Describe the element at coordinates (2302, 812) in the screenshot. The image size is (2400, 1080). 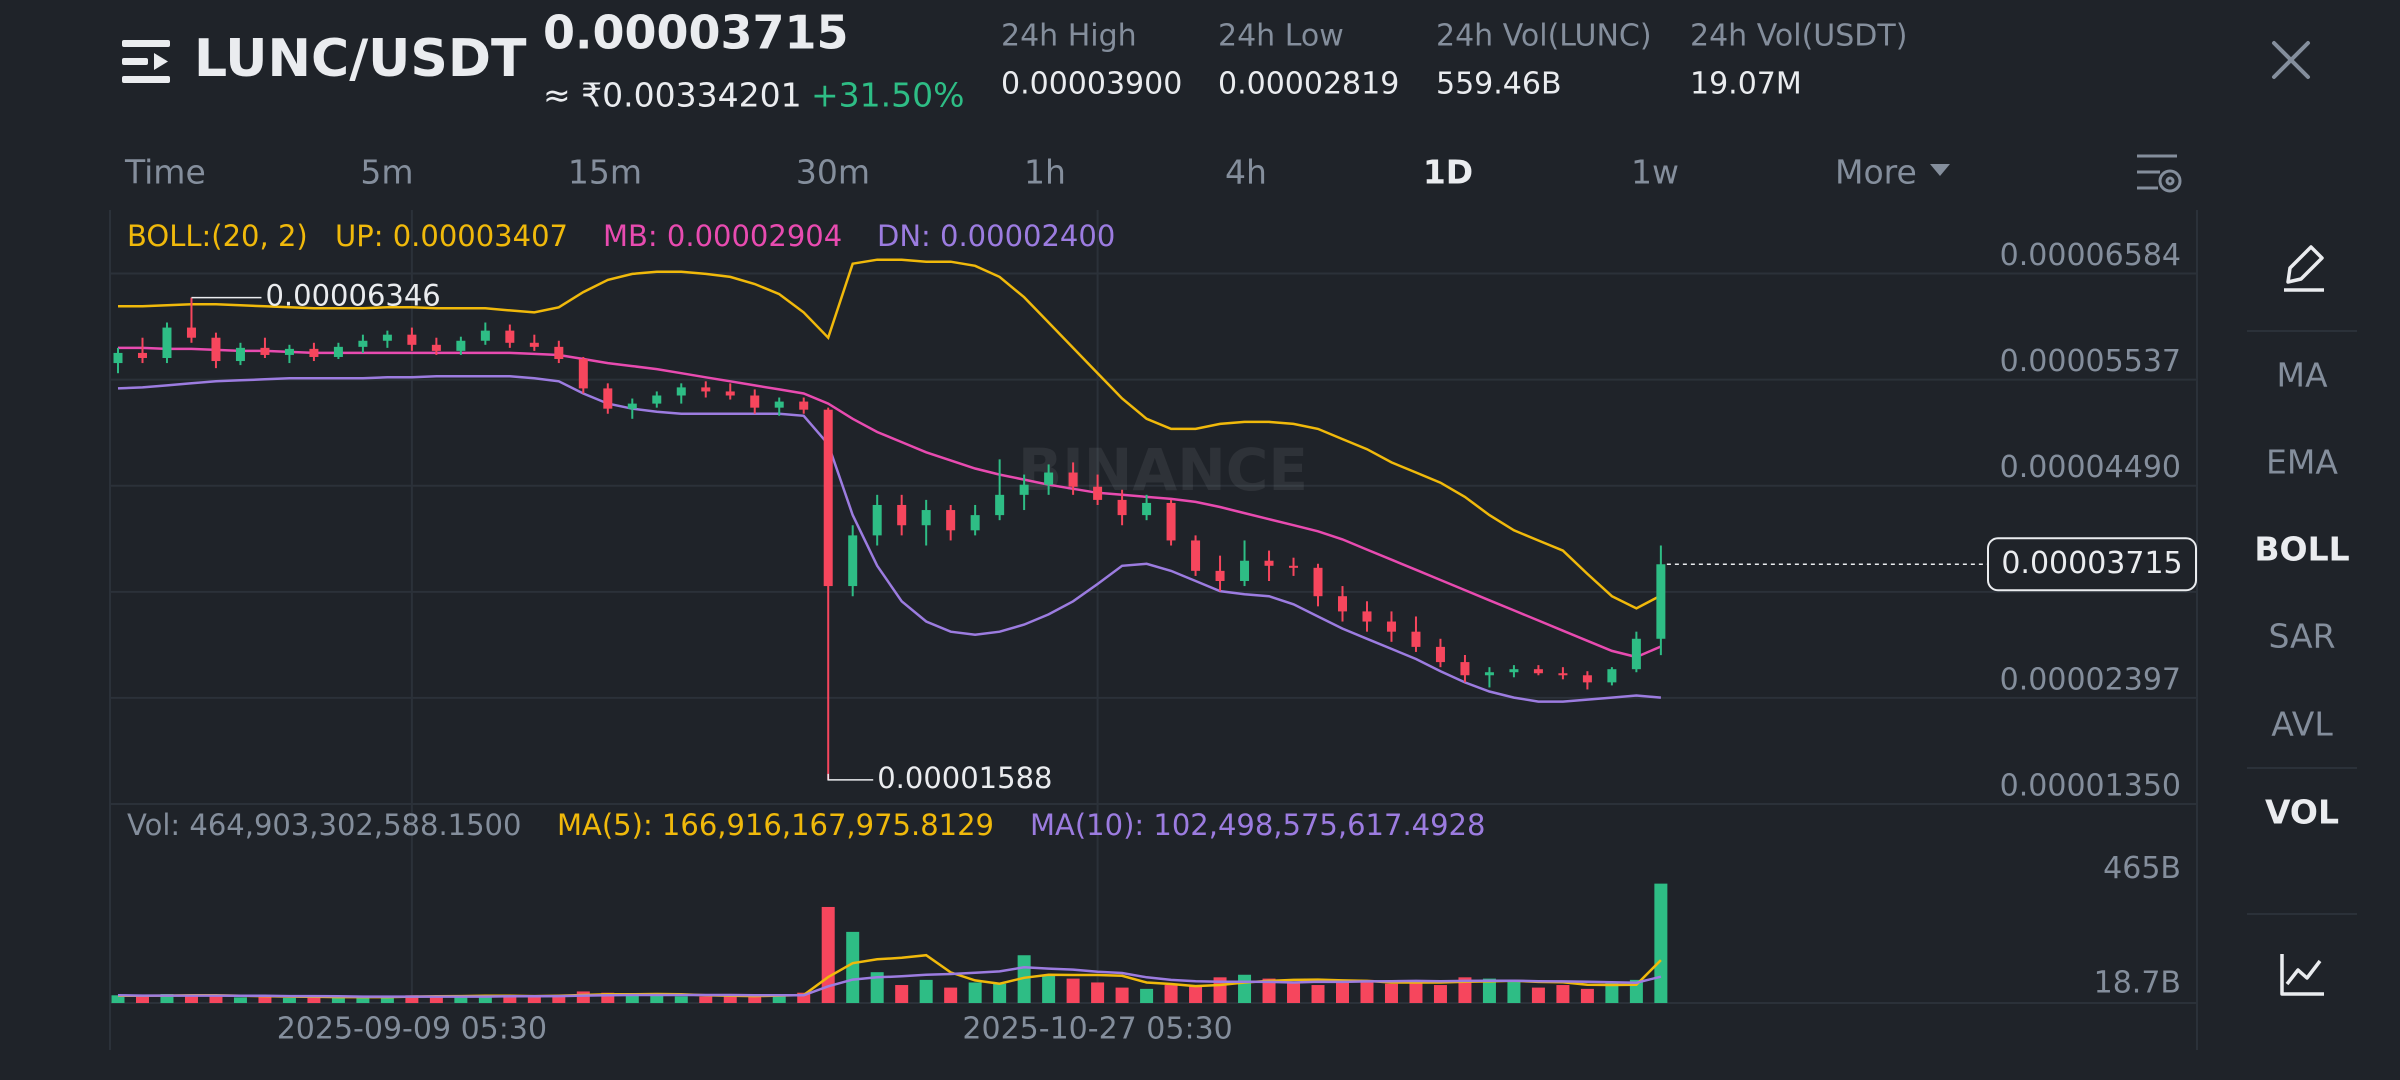
I see `indicator-button: VOL` at that location.